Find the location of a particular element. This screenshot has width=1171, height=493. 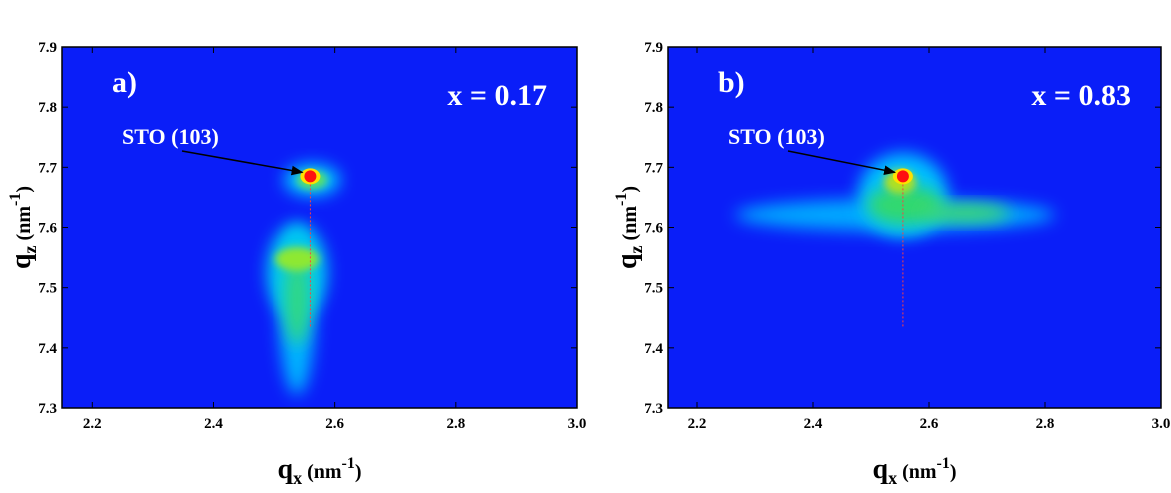

annotation: x = 0.83 is located at coordinates (1081, 95).